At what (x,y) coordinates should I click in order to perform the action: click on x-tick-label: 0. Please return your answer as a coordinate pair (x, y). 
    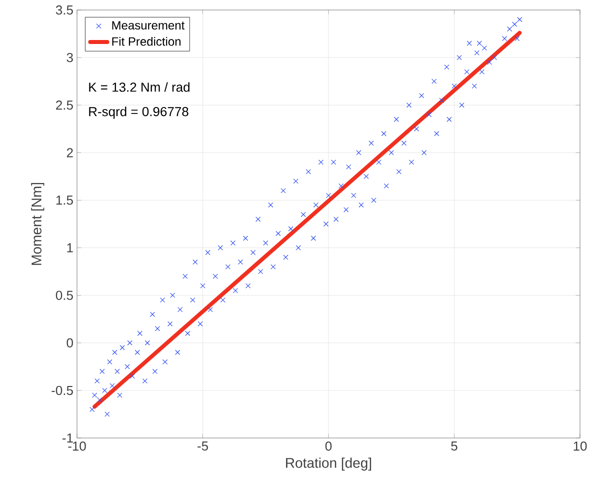
    Looking at the image, I should click on (328, 446).